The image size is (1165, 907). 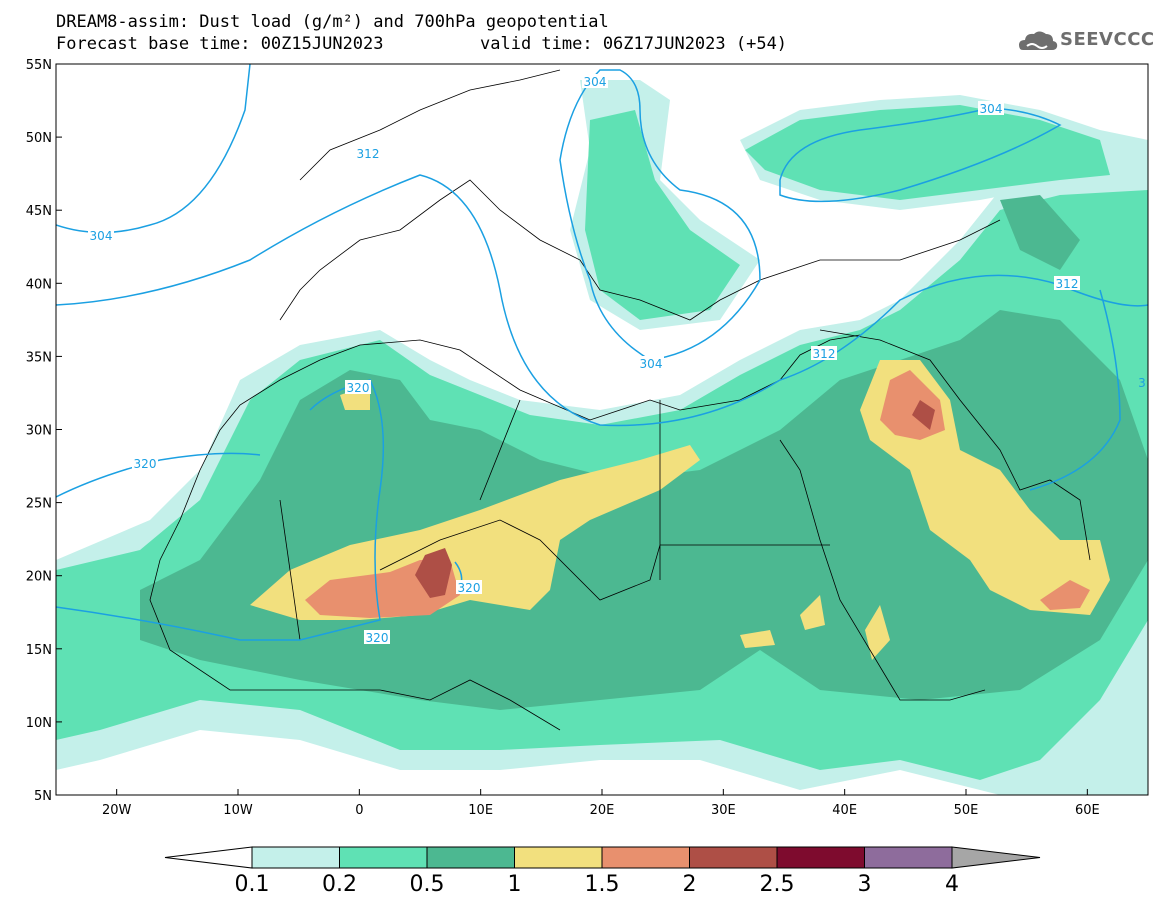 What do you see at coordinates (777, 884) in the screenshot?
I see `colorbar-level-label: 2.5` at bounding box center [777, 884].